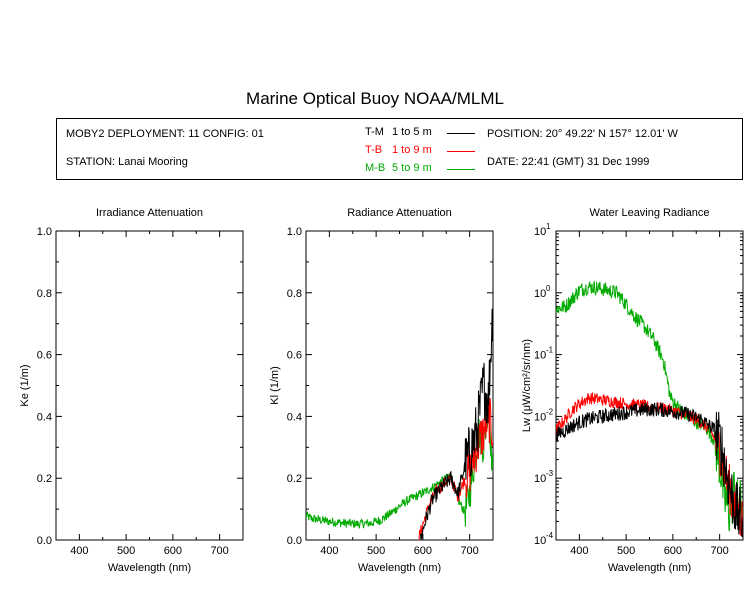  Describe the element at coordinates (461, 169) in the screenshot. I see `legend-line-mb` at that location.